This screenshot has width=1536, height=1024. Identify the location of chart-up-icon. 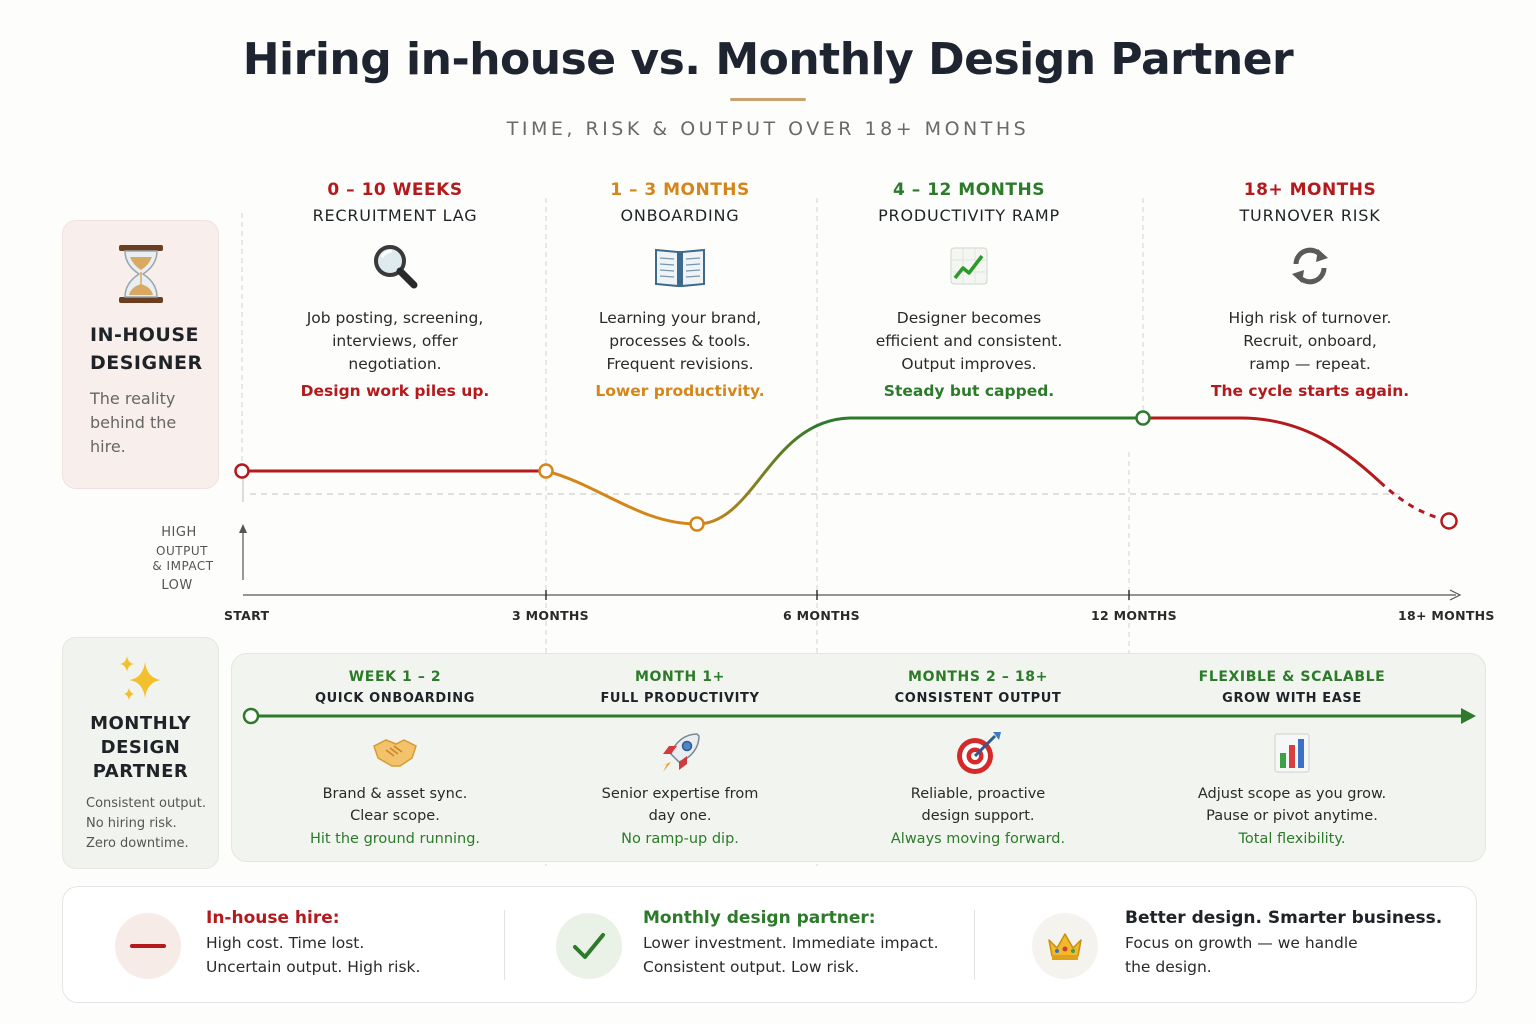
(969, 266).